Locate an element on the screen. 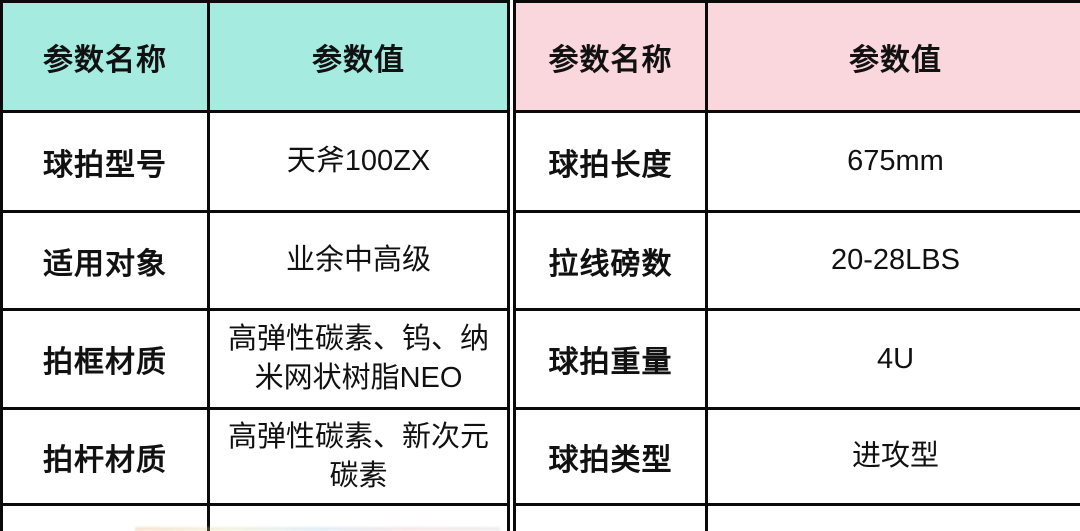 The image size is (1080, 531). spec-row: 拉线磅数 20-28LBS is located at coordinates (796, 260).